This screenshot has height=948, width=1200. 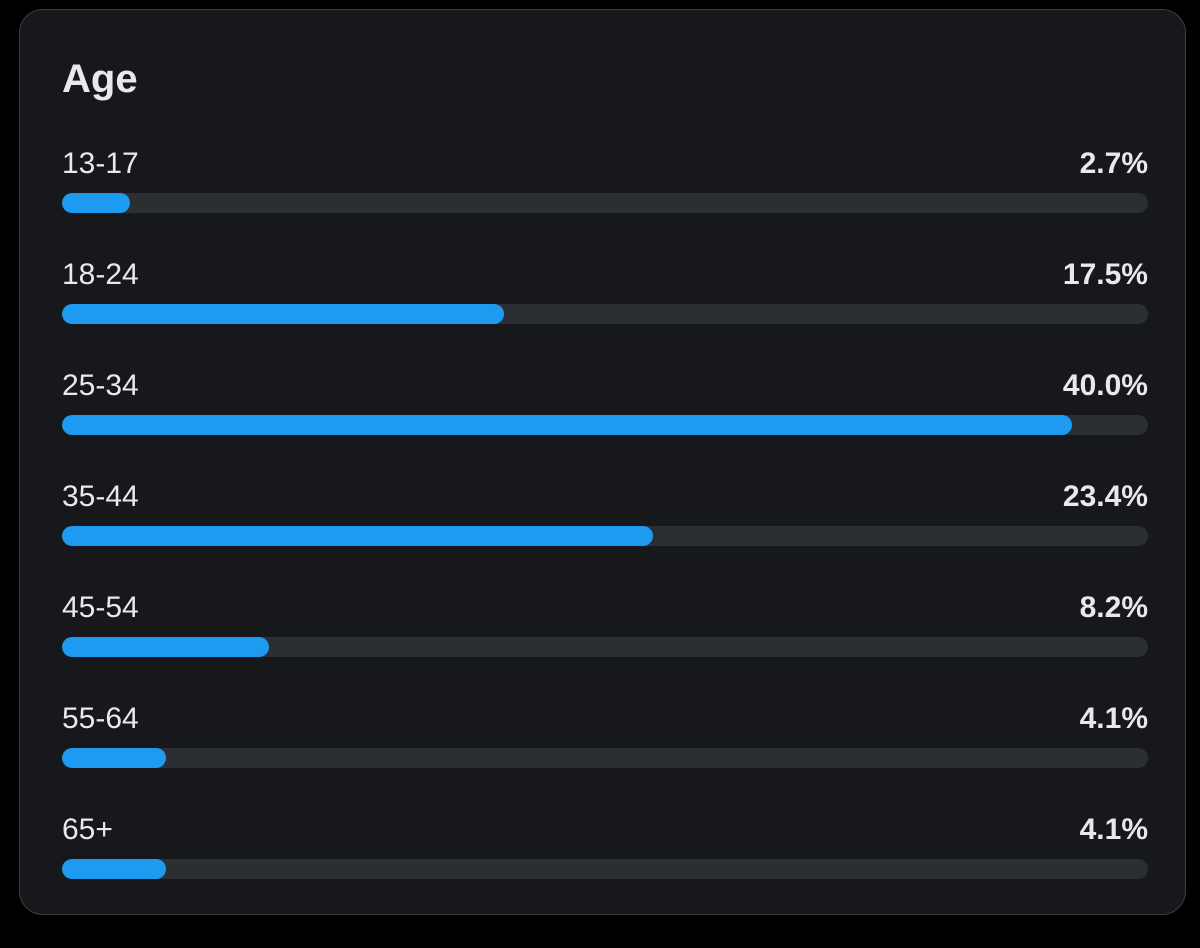 I want to click on age-row: 13-17 2.7%, so click(x=605, y=197).